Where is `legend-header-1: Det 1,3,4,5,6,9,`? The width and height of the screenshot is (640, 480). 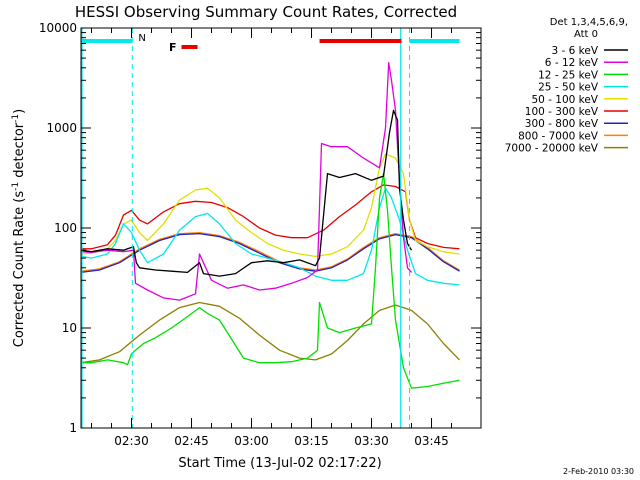 legend-header-1: Det 1,3,4,5,6,9, is located at coordinates (589, 22).